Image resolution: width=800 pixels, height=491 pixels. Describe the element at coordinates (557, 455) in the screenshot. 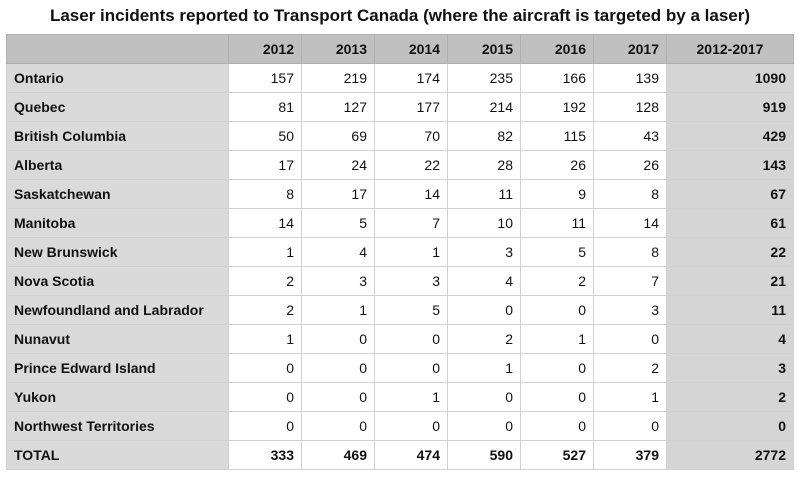

I see `data-cell: 527` at that location.